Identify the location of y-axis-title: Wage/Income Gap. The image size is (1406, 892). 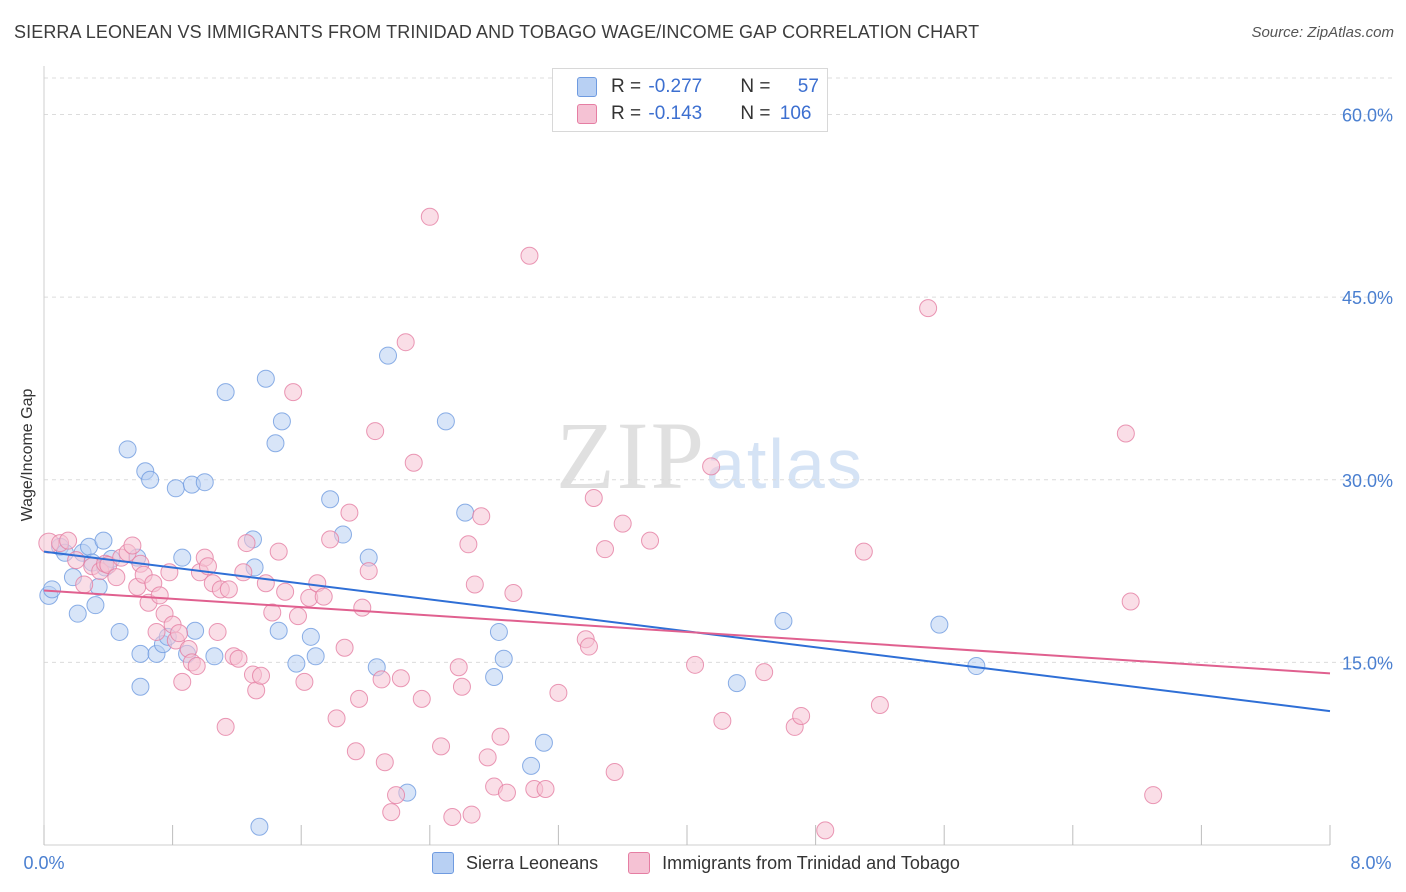
(27, 455).